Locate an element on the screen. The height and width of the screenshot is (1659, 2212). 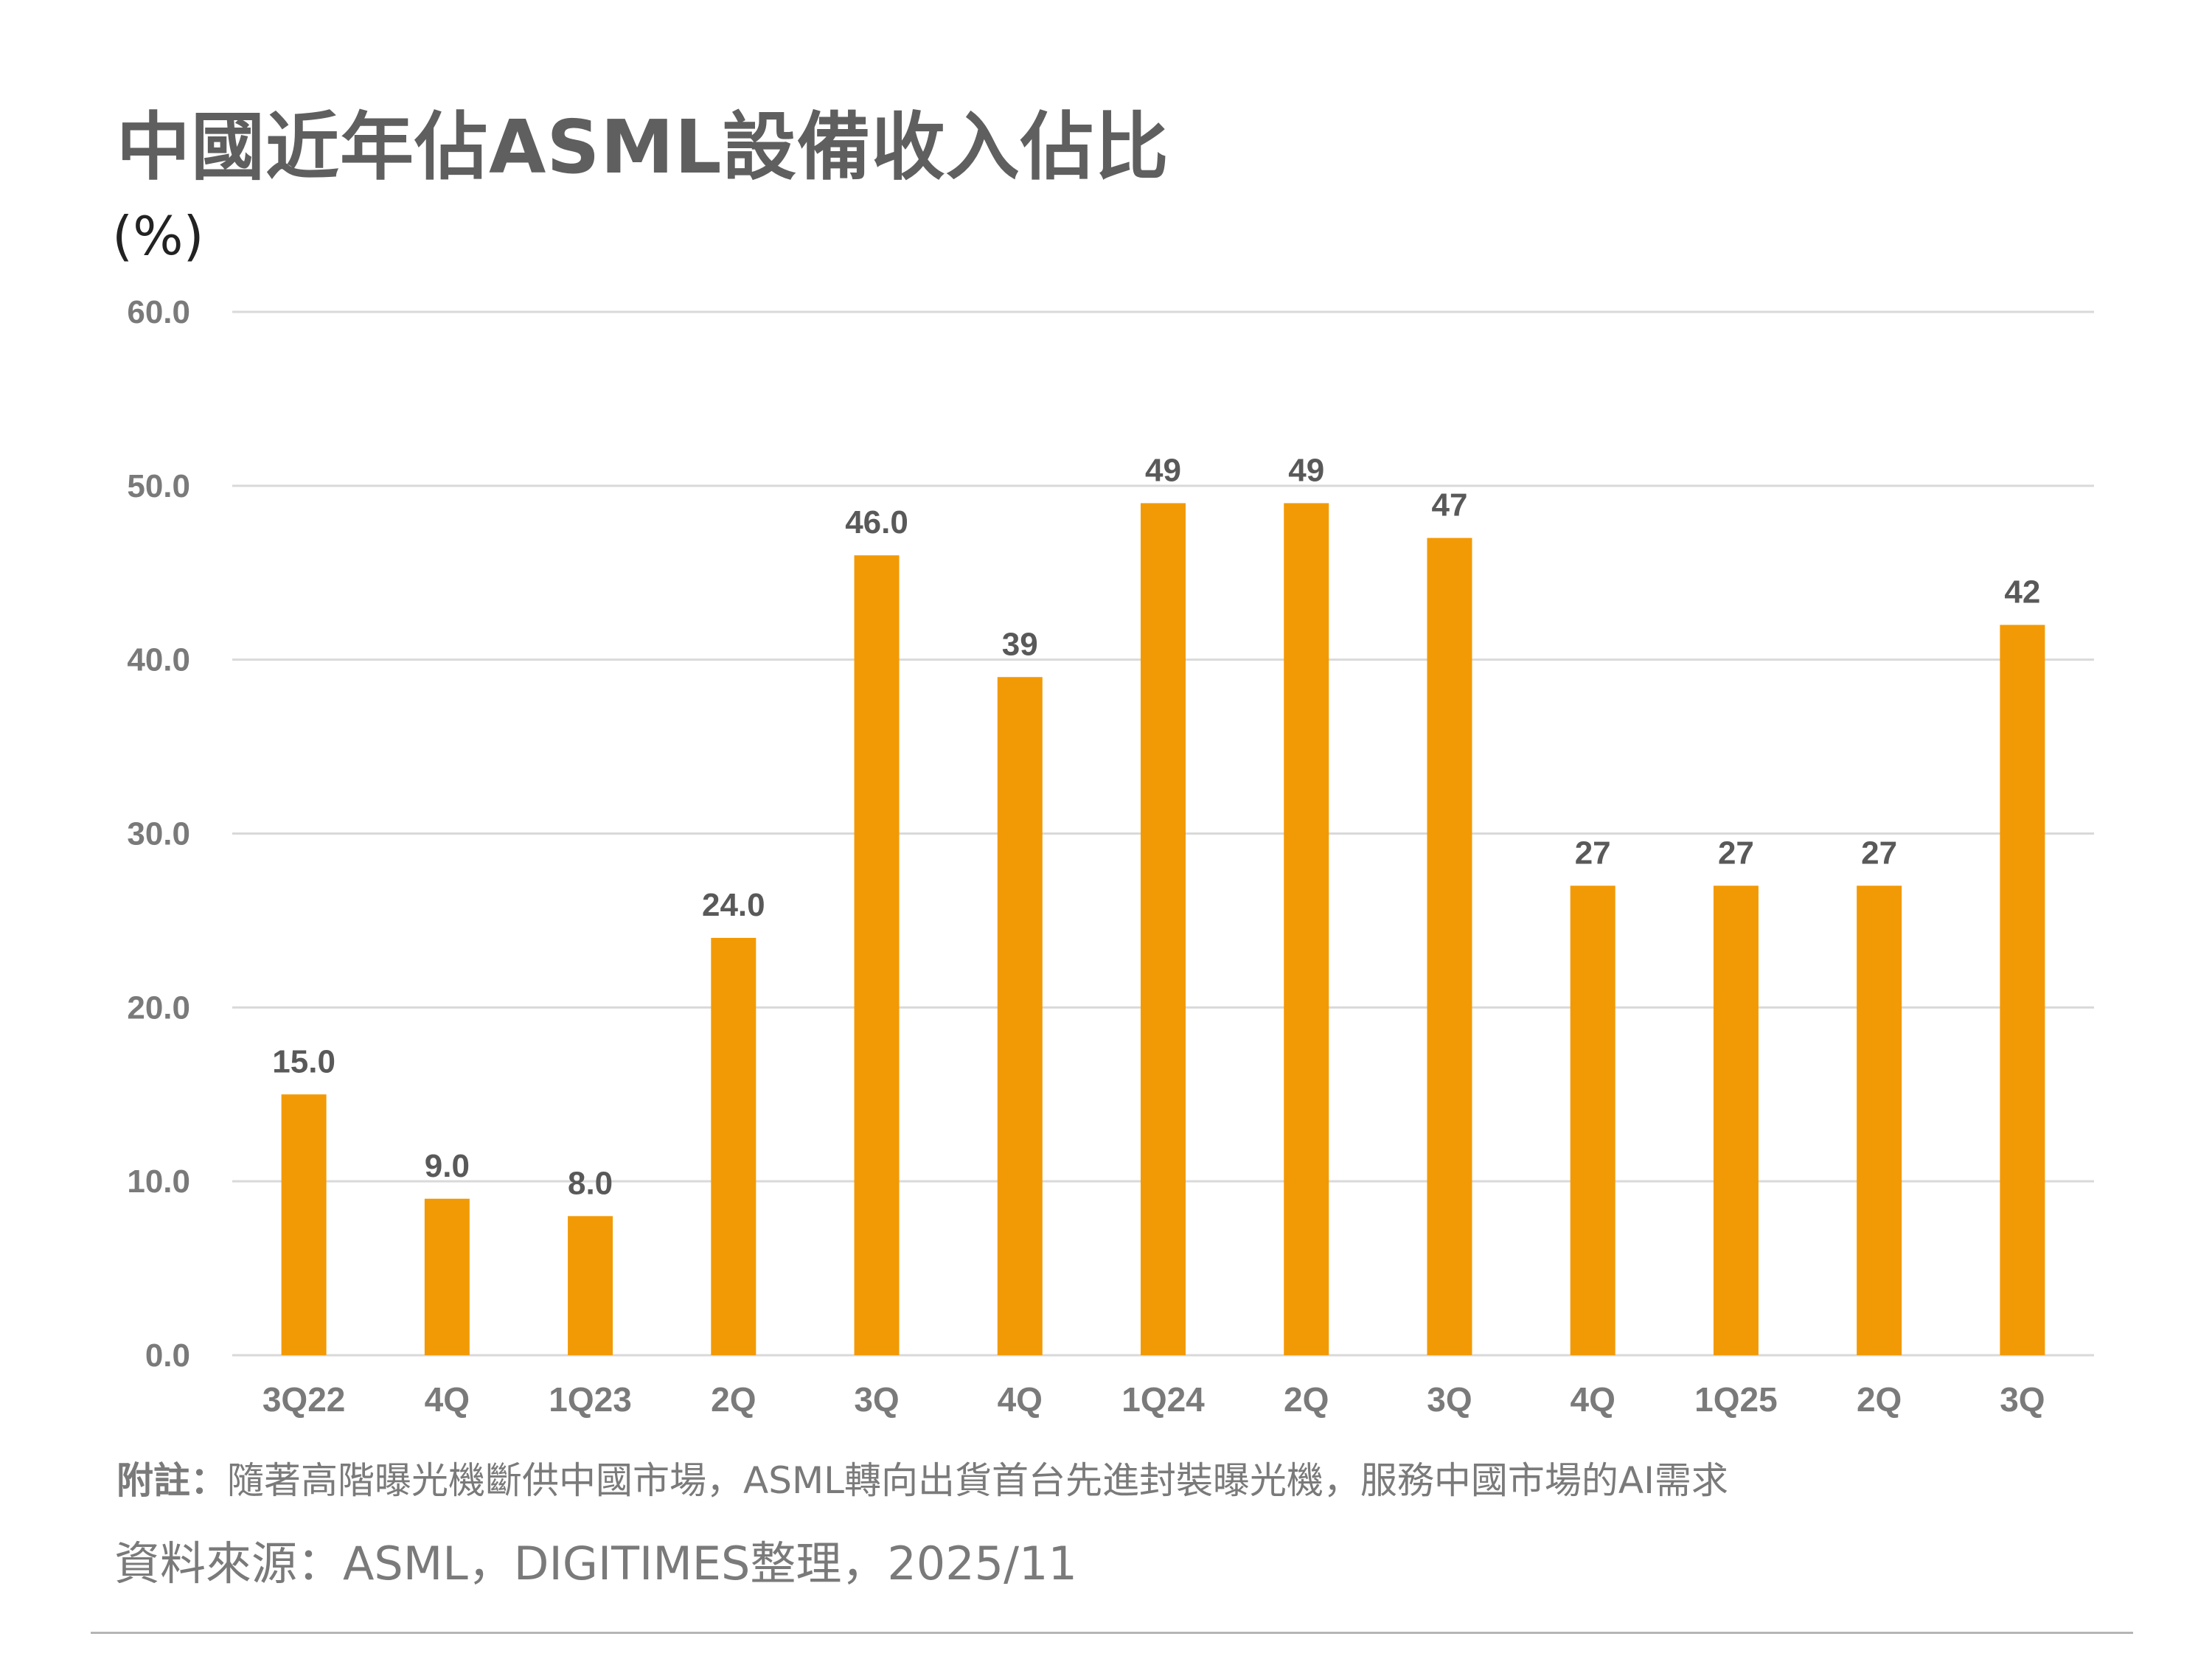
data-label: 8.0 is located at coordinates (590, 1183).